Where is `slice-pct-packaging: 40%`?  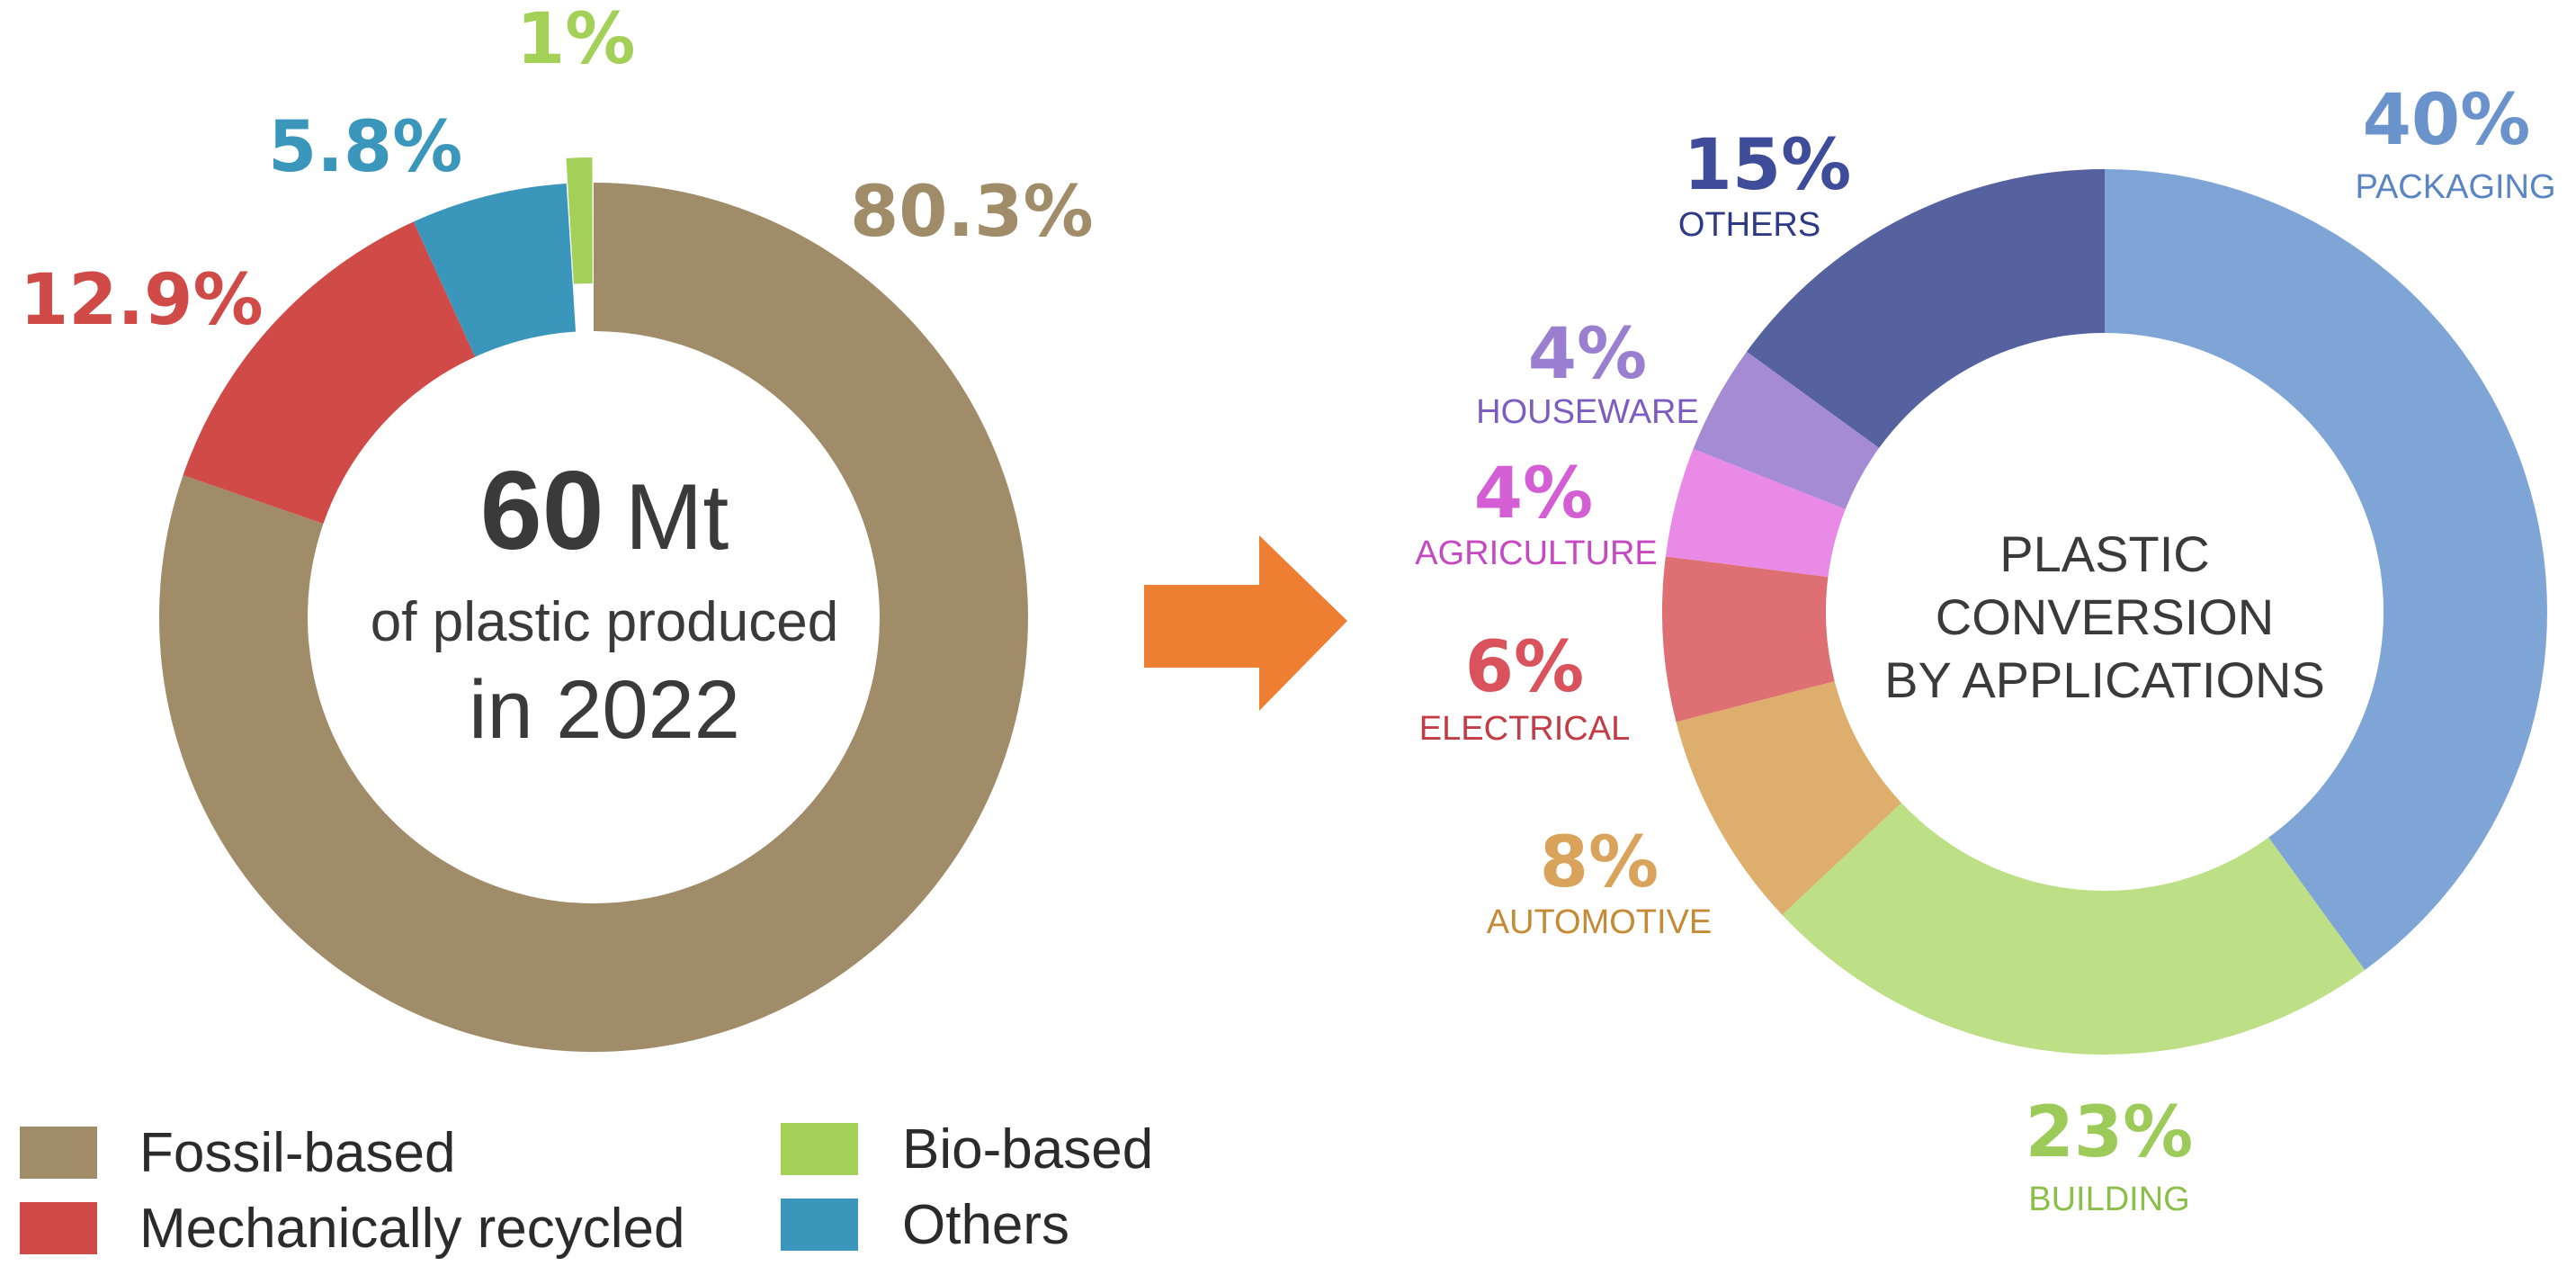 slice-pct-packaging: 40% is located at coordinates (2447, 120).